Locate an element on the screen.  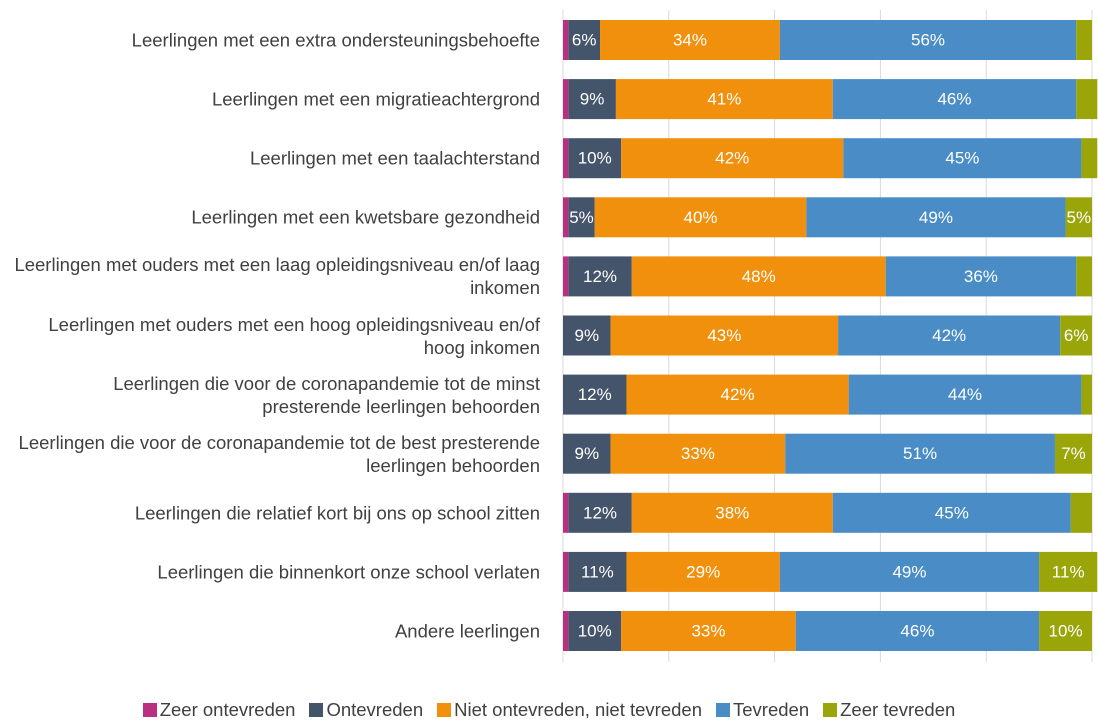
category-label: Leerlingen met een kwetsbare gezondheid is located at coordinates (365, 217).